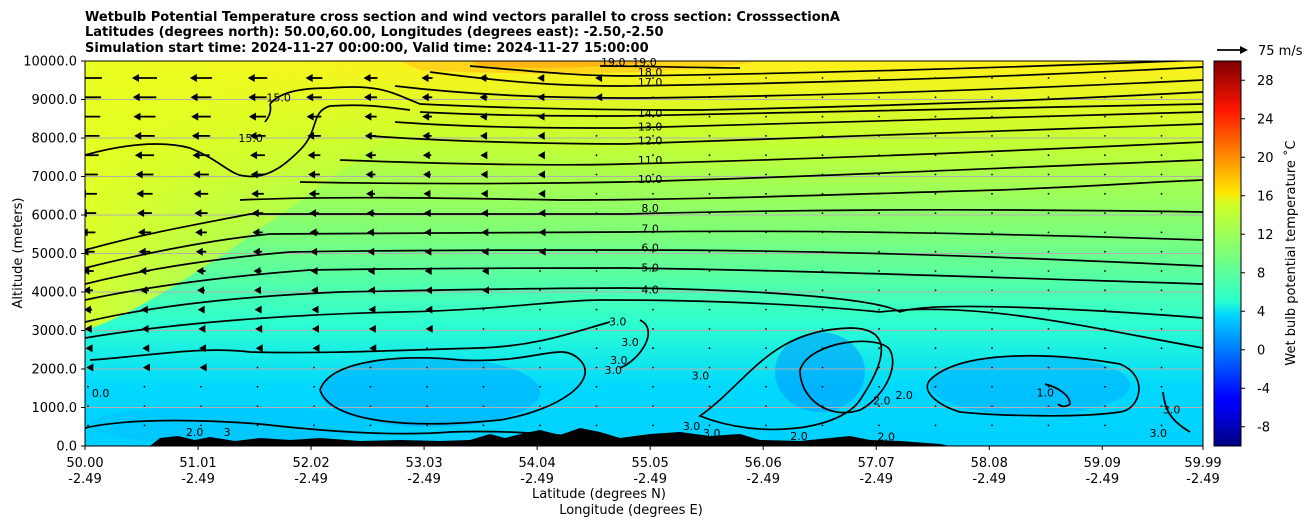 Image resolution: width=1311 pixels, height=526 pixels. Describe the element at coordinates (18, 253) in the screenshot. I see `y-axis-label: Altitude (meters)` at that location.